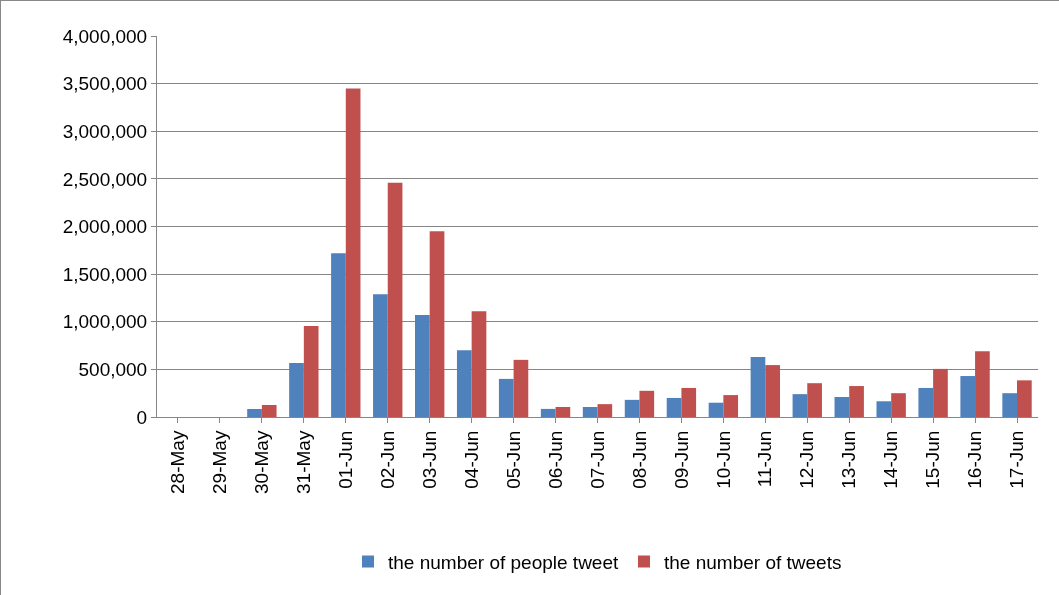  What do you see at coordinates (105, 131) in the screenshot?
I see `y-tick-label: 3,000,000` at bounding box center [105, 131].